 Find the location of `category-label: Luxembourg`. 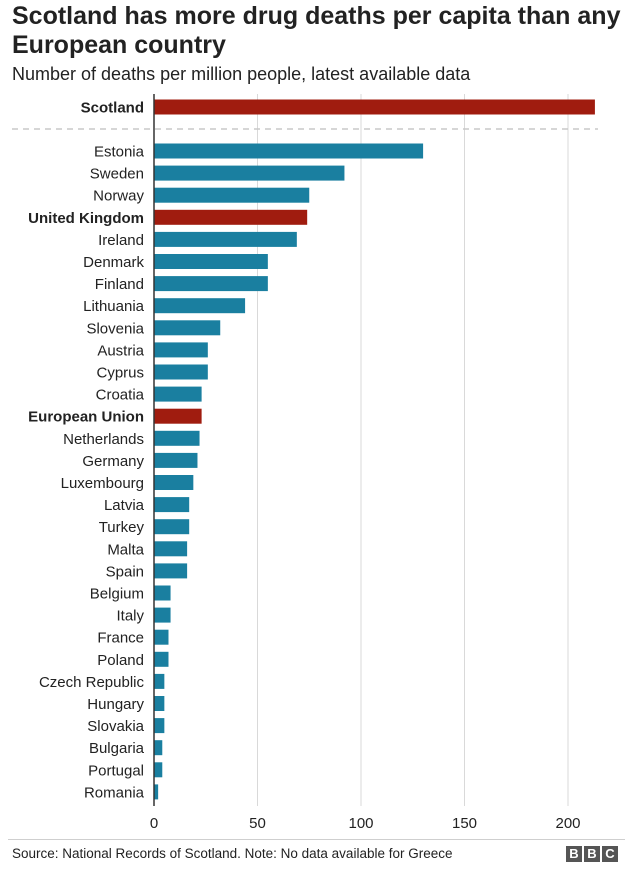

category-label: Luxembourg is located at coordinates (102, 483).